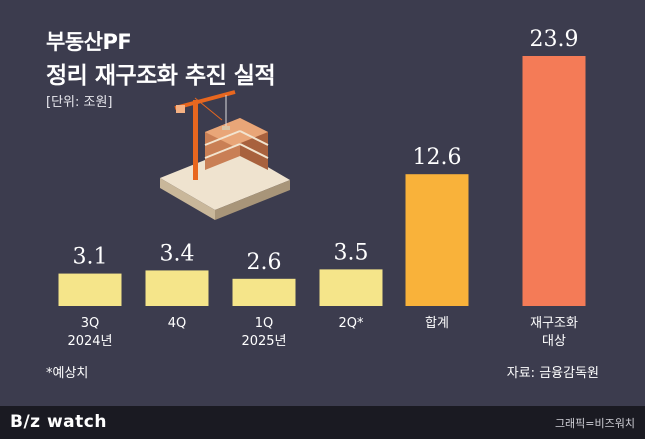 This screenshot has height=439, width=645. What do you see at coordinates (351, 252) in the screenshot?
I see `value-label-3: 3.5` at bounding box center [351, 252].